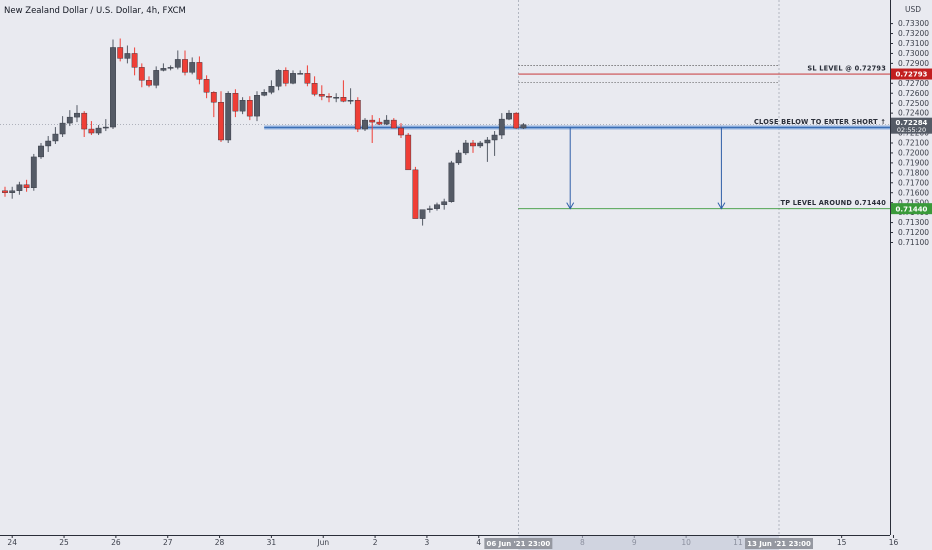  What do you see at coordinates (842, 542) in the screenshot?
I see `x-tick-label: 15` at bounding box center [842, 542].